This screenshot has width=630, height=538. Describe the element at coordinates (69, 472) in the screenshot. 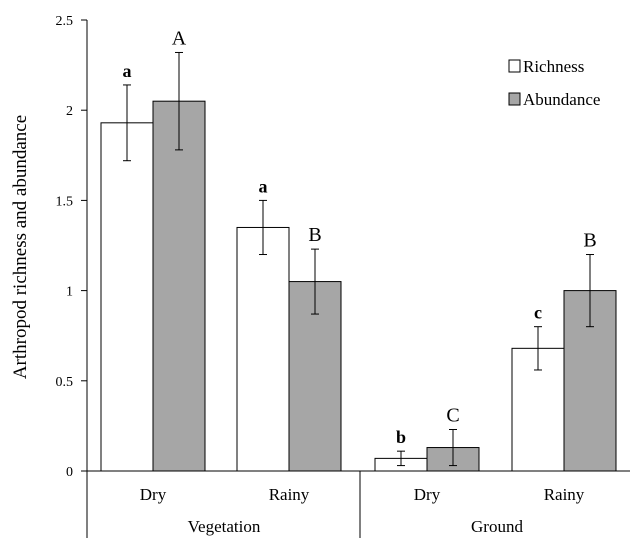

I see `y-tick-label: 0` at that location.